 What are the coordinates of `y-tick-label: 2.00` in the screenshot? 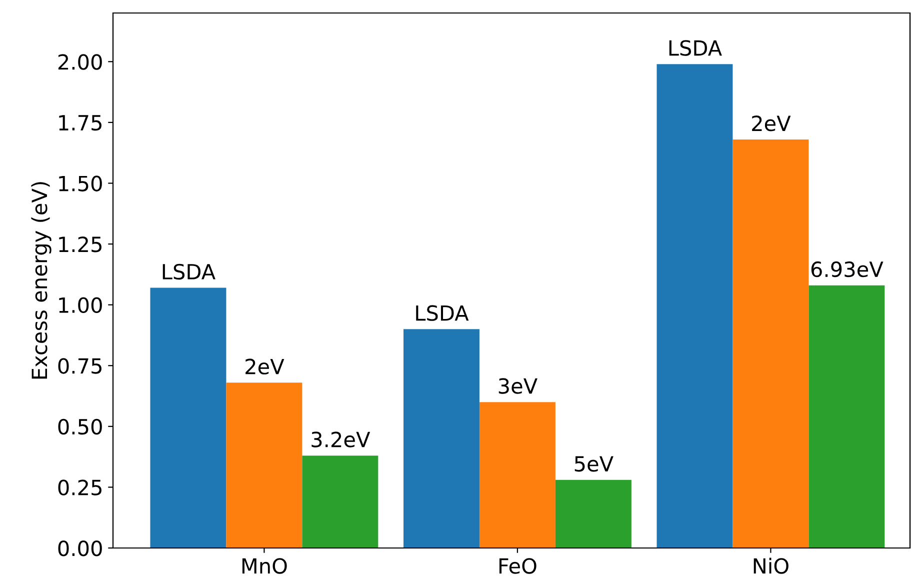 It's located at (80, 62).